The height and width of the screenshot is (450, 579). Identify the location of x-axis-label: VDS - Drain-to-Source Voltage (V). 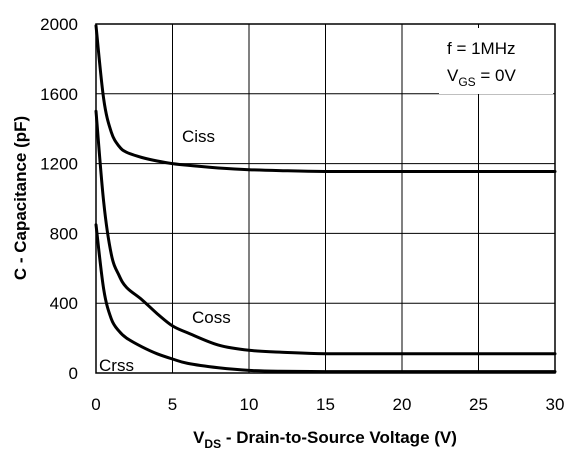
(325, 439).